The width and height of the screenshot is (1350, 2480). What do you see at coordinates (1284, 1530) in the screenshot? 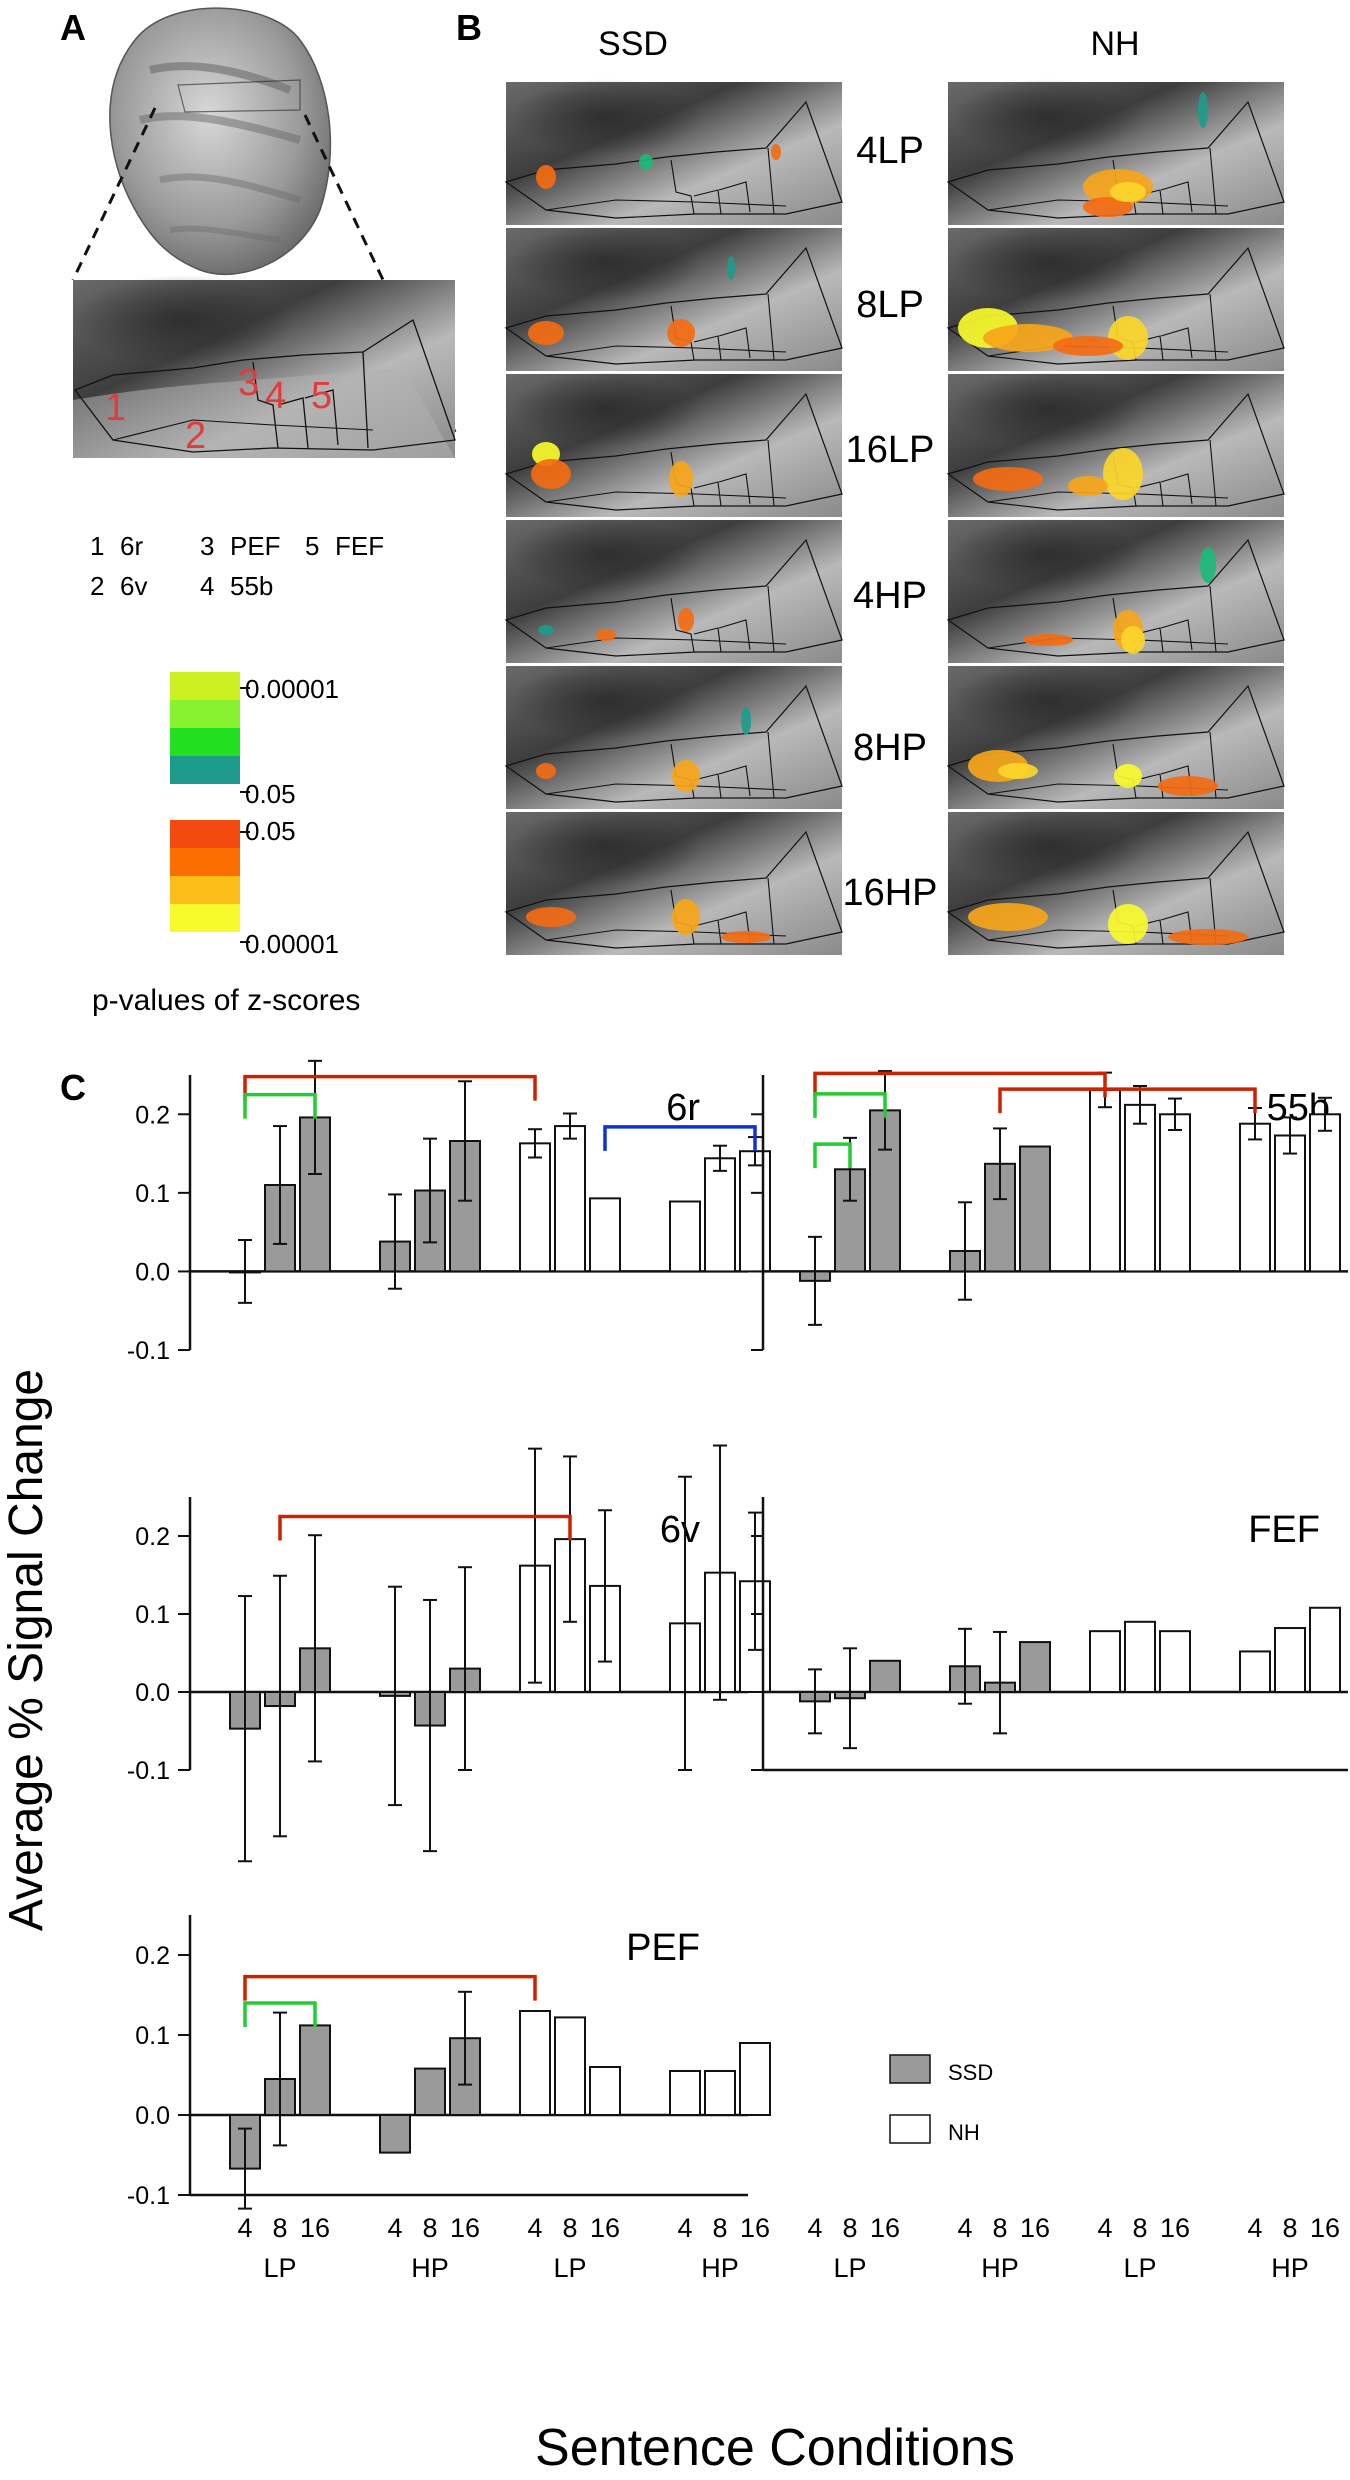
I see `region-title-FEF: FEF` at bounding box center [1284, 1530].